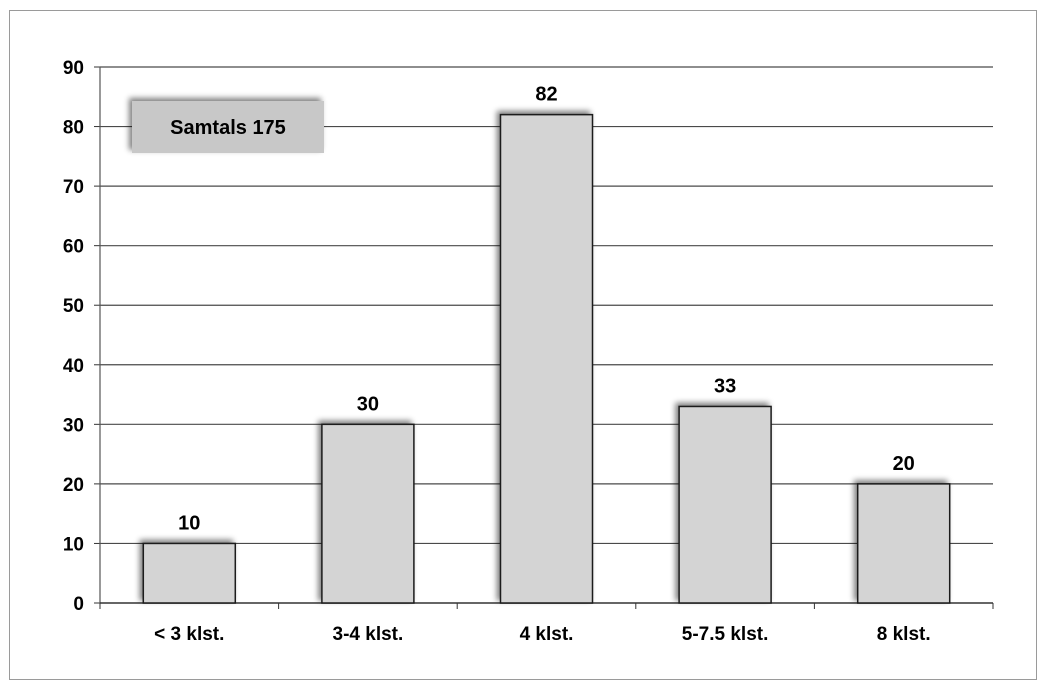 The image size is (1041, 687). Describe the element at coordinates (725, 634) in the screenshot. I see `x-tick-label: 5-7.5 klst.` at that location.